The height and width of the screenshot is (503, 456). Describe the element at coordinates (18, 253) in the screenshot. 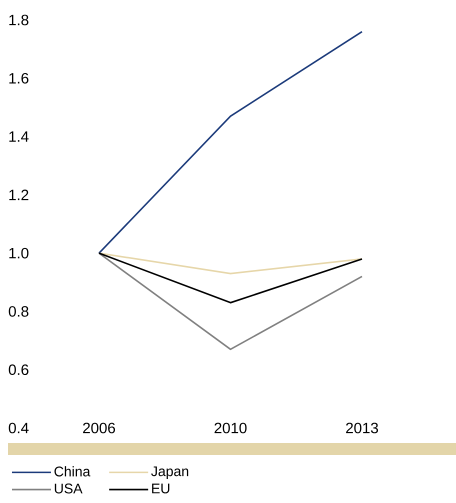

I see `y-tick-label: 1.0` at that location.